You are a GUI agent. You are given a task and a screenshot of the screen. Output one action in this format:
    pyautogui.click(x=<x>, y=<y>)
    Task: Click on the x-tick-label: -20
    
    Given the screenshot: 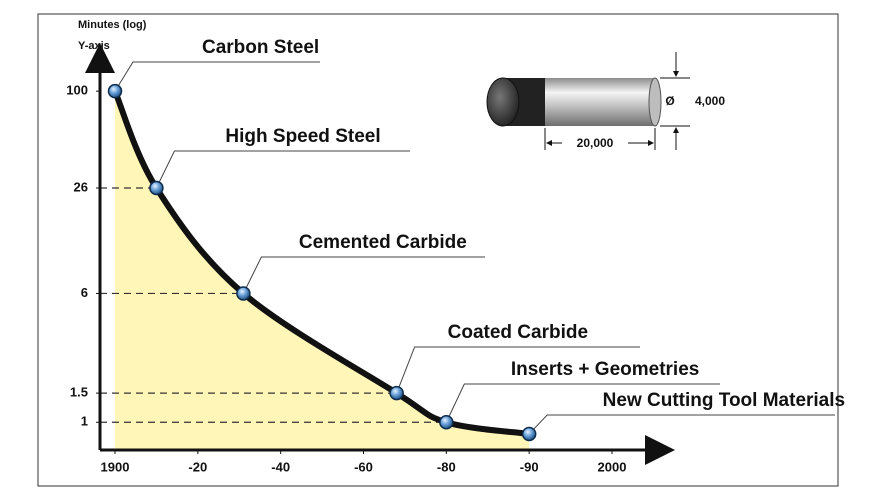 What is the action you would take?
    pyautogui.click(x=197, y=466)
    